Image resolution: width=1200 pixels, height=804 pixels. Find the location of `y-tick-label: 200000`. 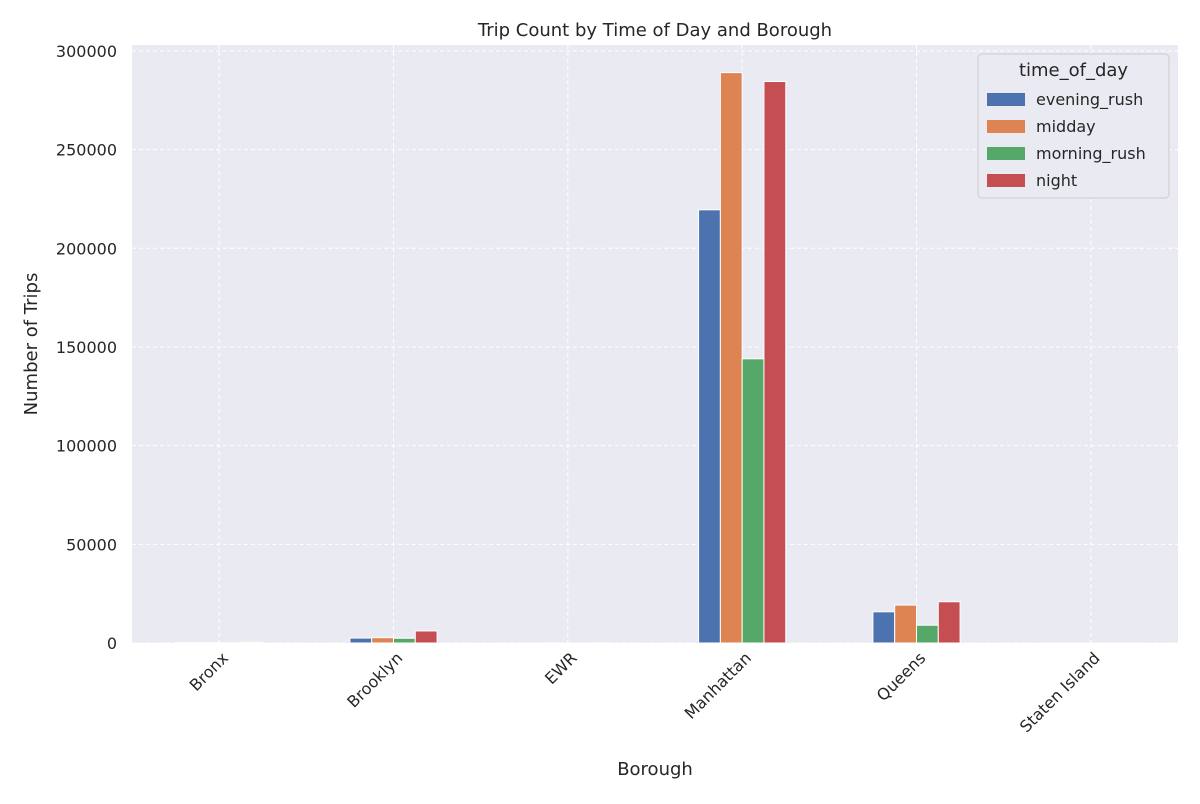

y-tick-label: 200000 is located at coordinates (86, 248).